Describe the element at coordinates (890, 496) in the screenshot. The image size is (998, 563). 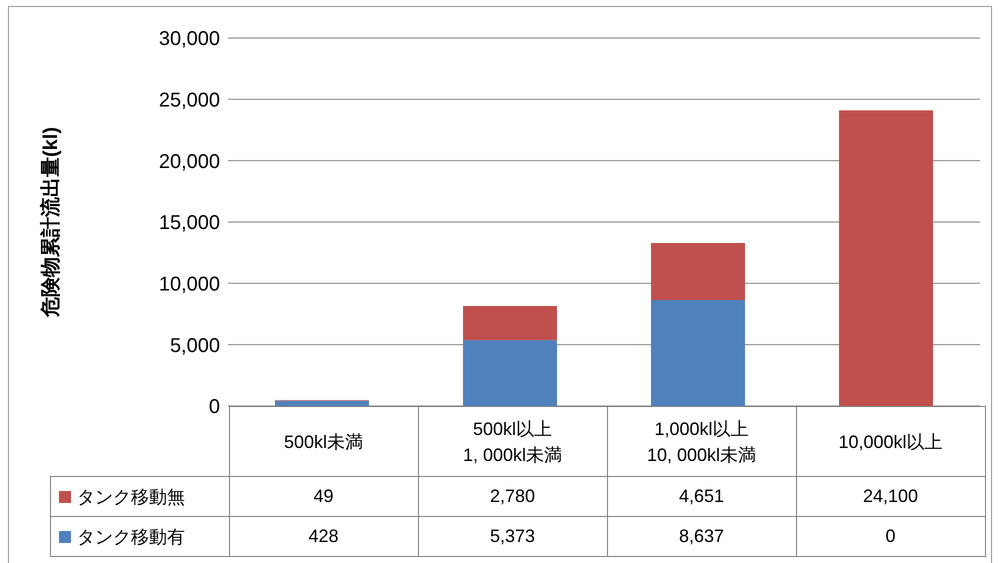
I see `data-label: 24,100` at that location.